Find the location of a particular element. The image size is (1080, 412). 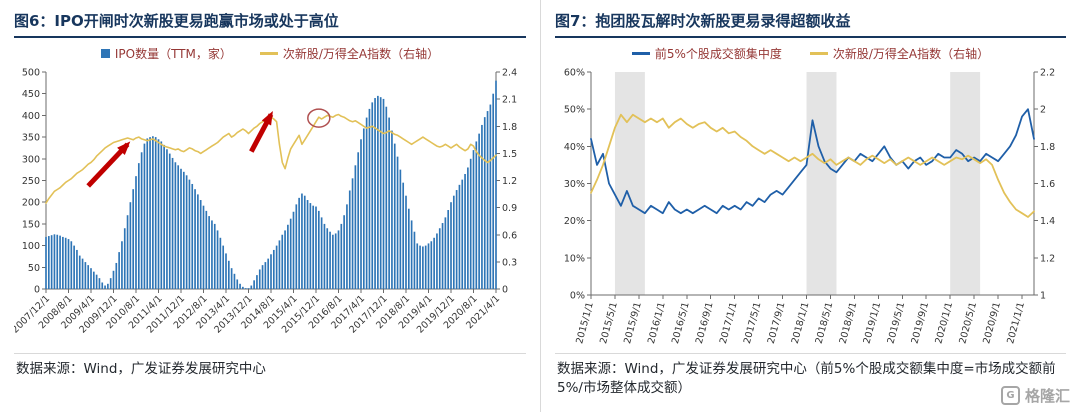

svg-text: 10% is located at coordinates (574, 258).